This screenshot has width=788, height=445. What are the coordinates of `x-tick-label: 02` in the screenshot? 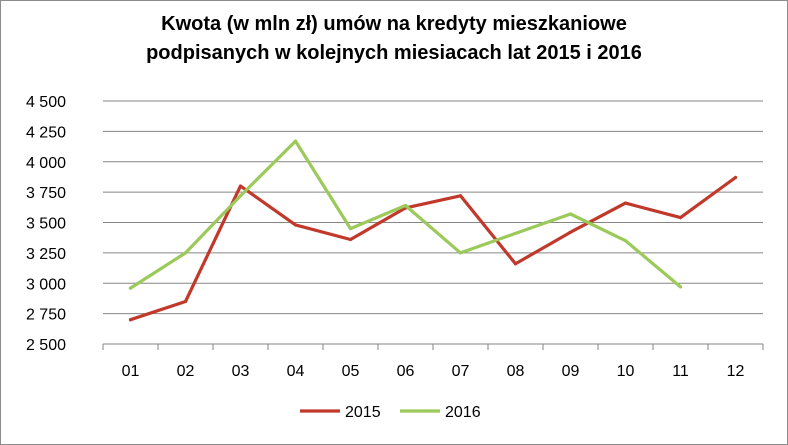 It's located at (186, 371).